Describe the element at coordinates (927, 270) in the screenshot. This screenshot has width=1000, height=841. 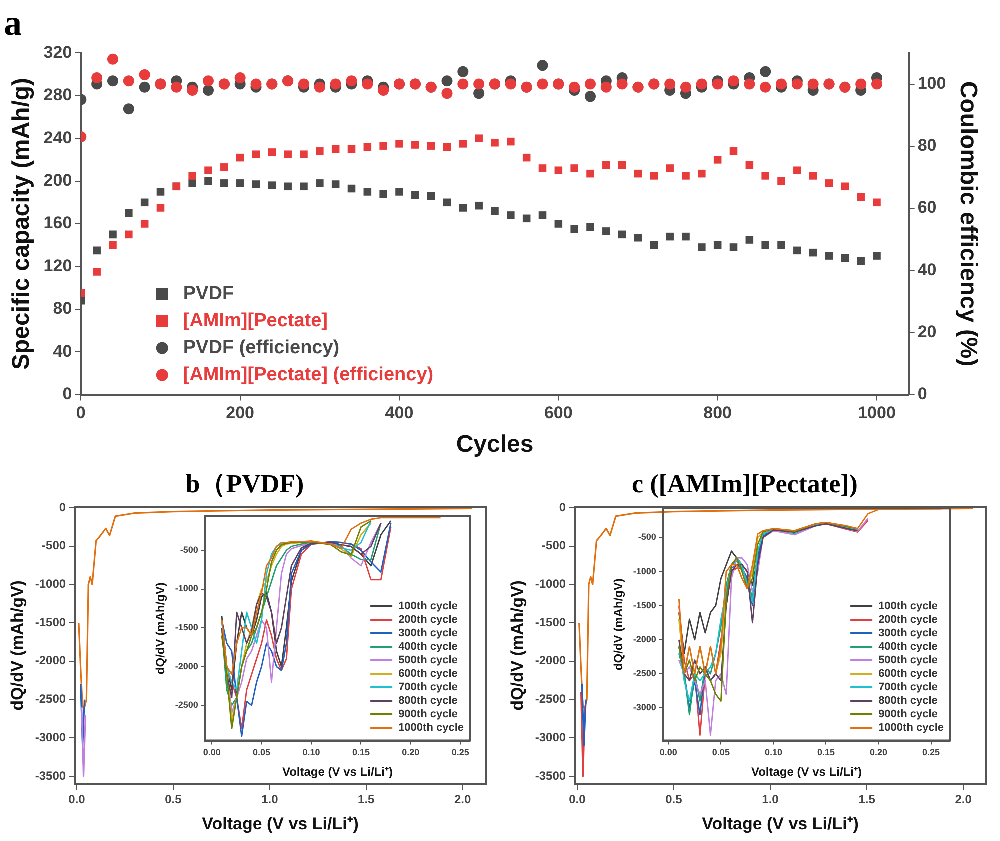
I see `y2-tick-label: 40` at that location.